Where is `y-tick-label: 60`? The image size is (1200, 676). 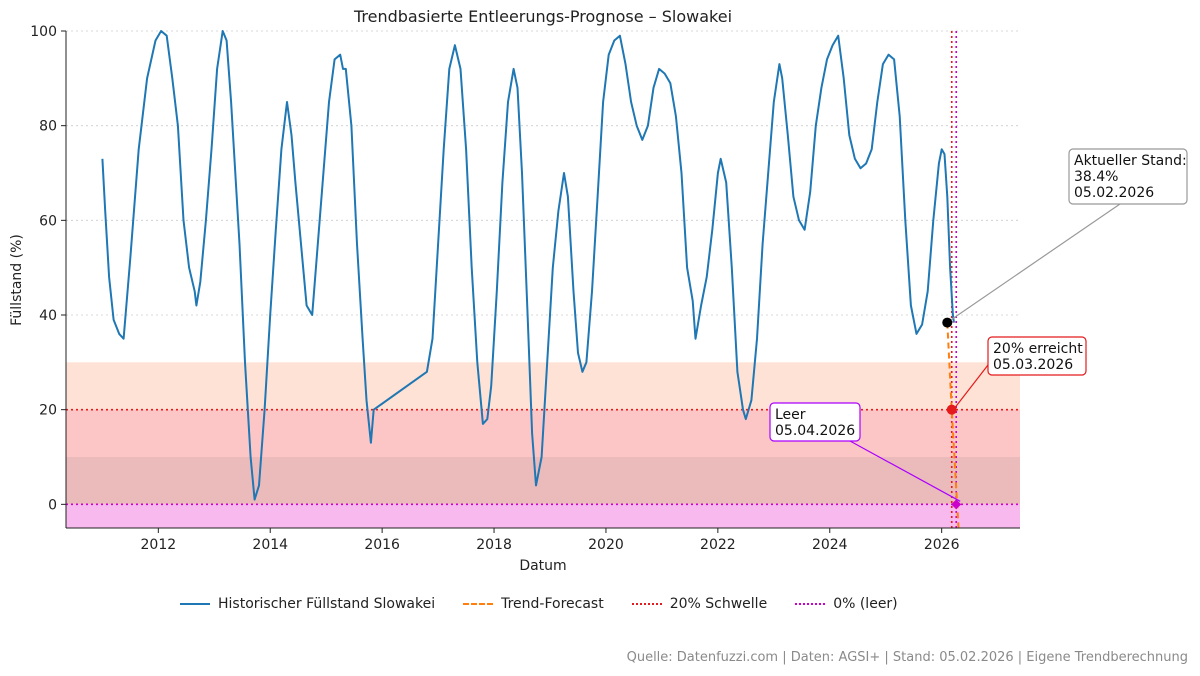 y-tick-label: 60 is located at coordinates (48, 221).